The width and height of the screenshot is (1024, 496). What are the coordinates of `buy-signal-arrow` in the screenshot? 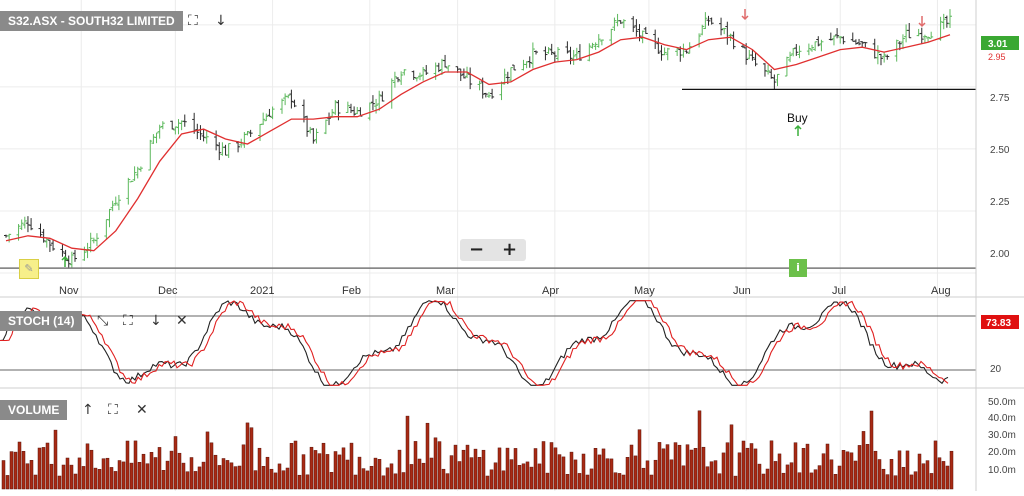 It's located at (65, 261).